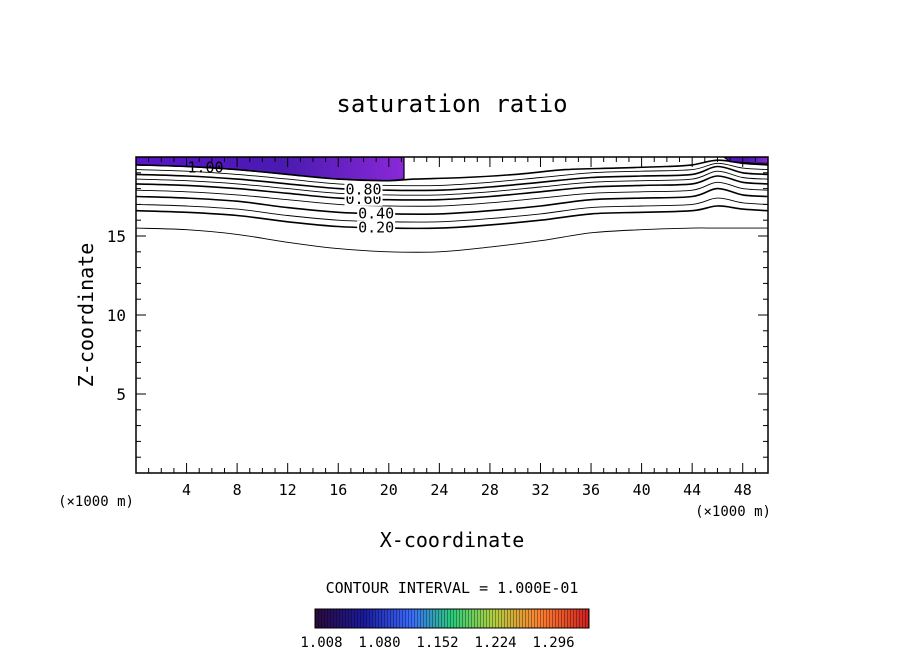 The image size is (904, 654). I want to click on x-tick-label: 28, so click(490, 490).